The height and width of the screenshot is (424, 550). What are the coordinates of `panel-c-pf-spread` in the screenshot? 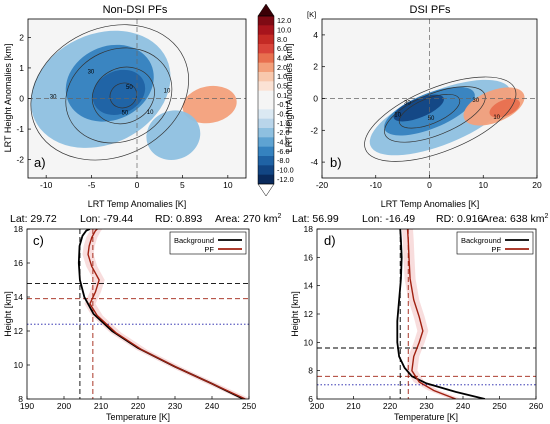 It's located at (165, 314).